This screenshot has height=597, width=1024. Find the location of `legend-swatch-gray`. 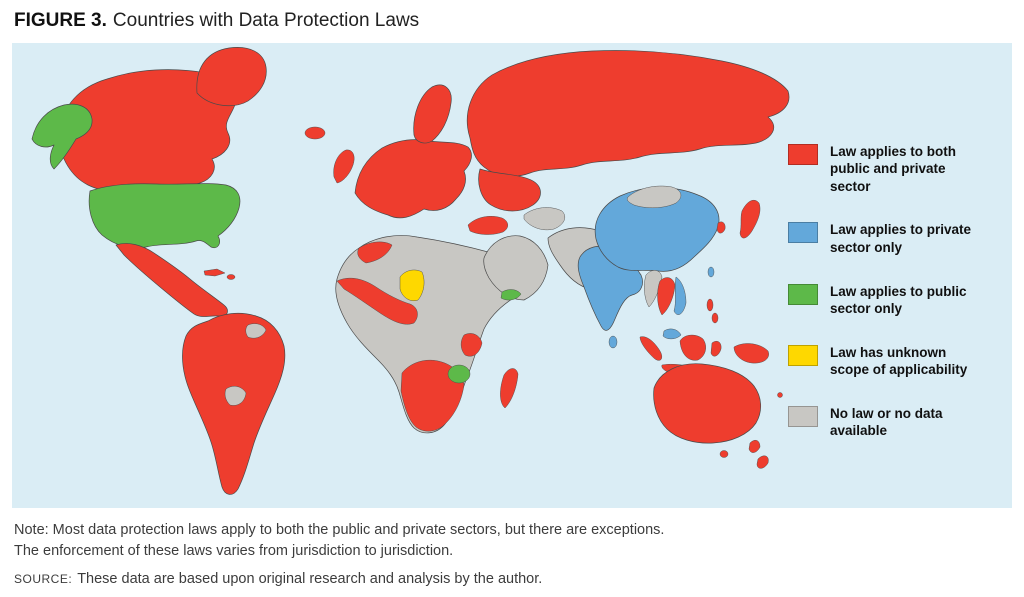

legend-swatch-gray is located at coordinates (803, 416).